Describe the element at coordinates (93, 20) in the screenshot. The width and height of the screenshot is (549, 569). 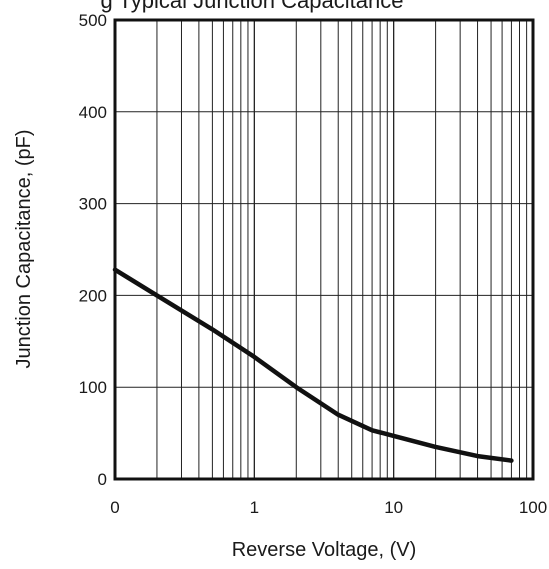
I see `y-tick-label: 500` at that location.